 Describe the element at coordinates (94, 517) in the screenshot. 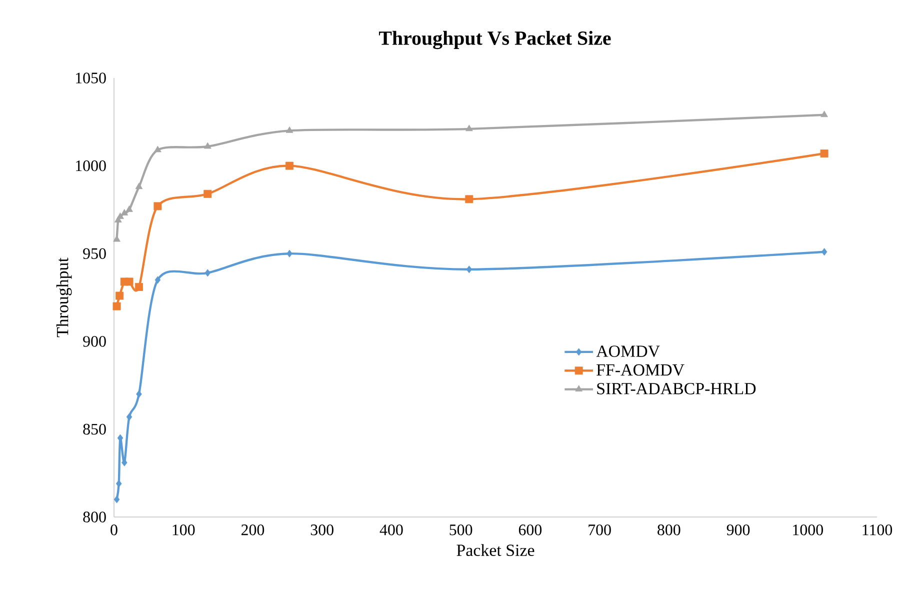

I see `y-tick-label: 800` at that location.